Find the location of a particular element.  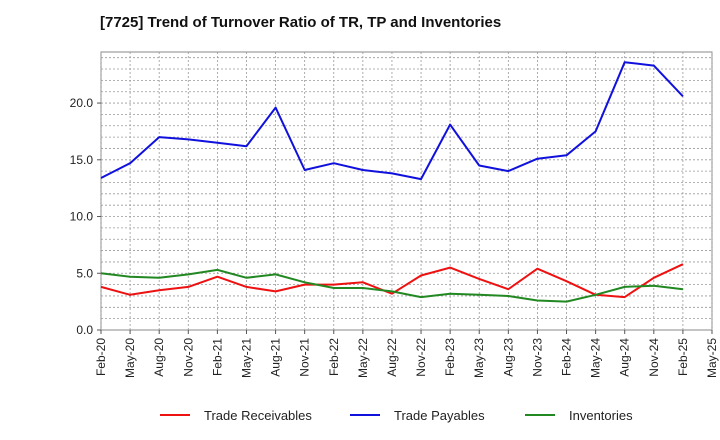

x-tick-label: May-22 is located at coordinates (363, 358).